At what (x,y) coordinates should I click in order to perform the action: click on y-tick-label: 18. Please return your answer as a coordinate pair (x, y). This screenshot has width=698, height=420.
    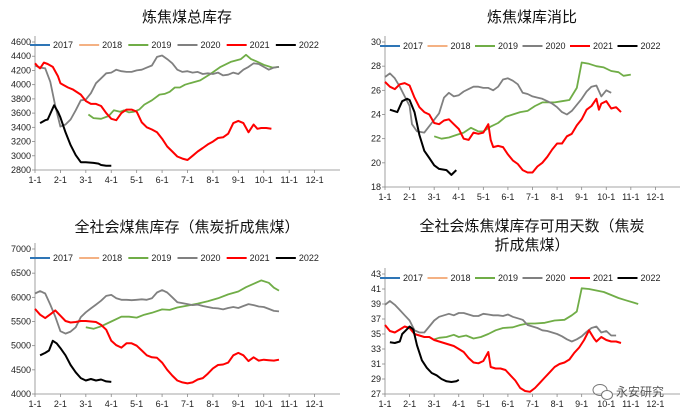
    Looking at the image, I should click on (376, 187).